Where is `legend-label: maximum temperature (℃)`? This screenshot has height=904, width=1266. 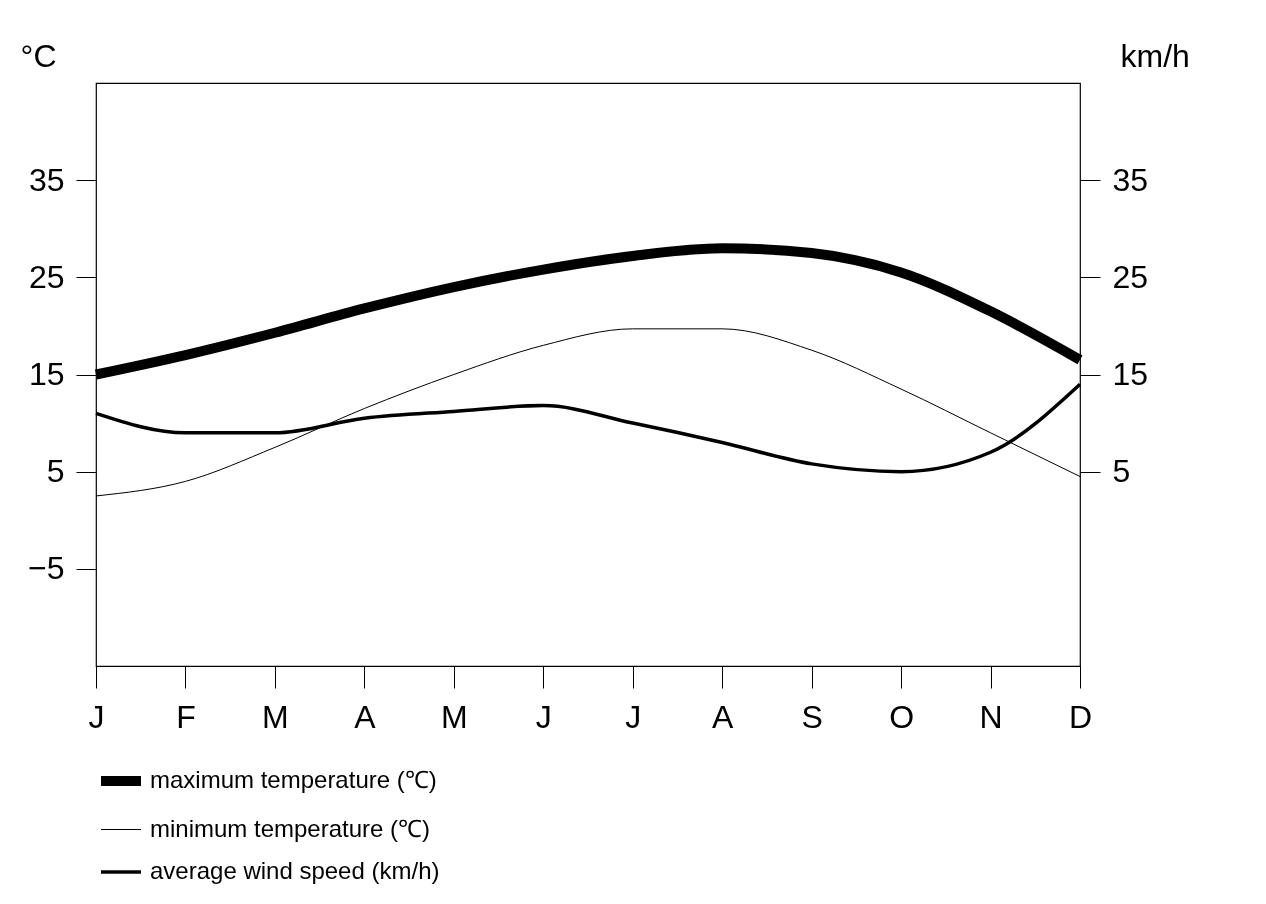
legend-label: maximum temperature (℃) is located at coordinates (293, 779).